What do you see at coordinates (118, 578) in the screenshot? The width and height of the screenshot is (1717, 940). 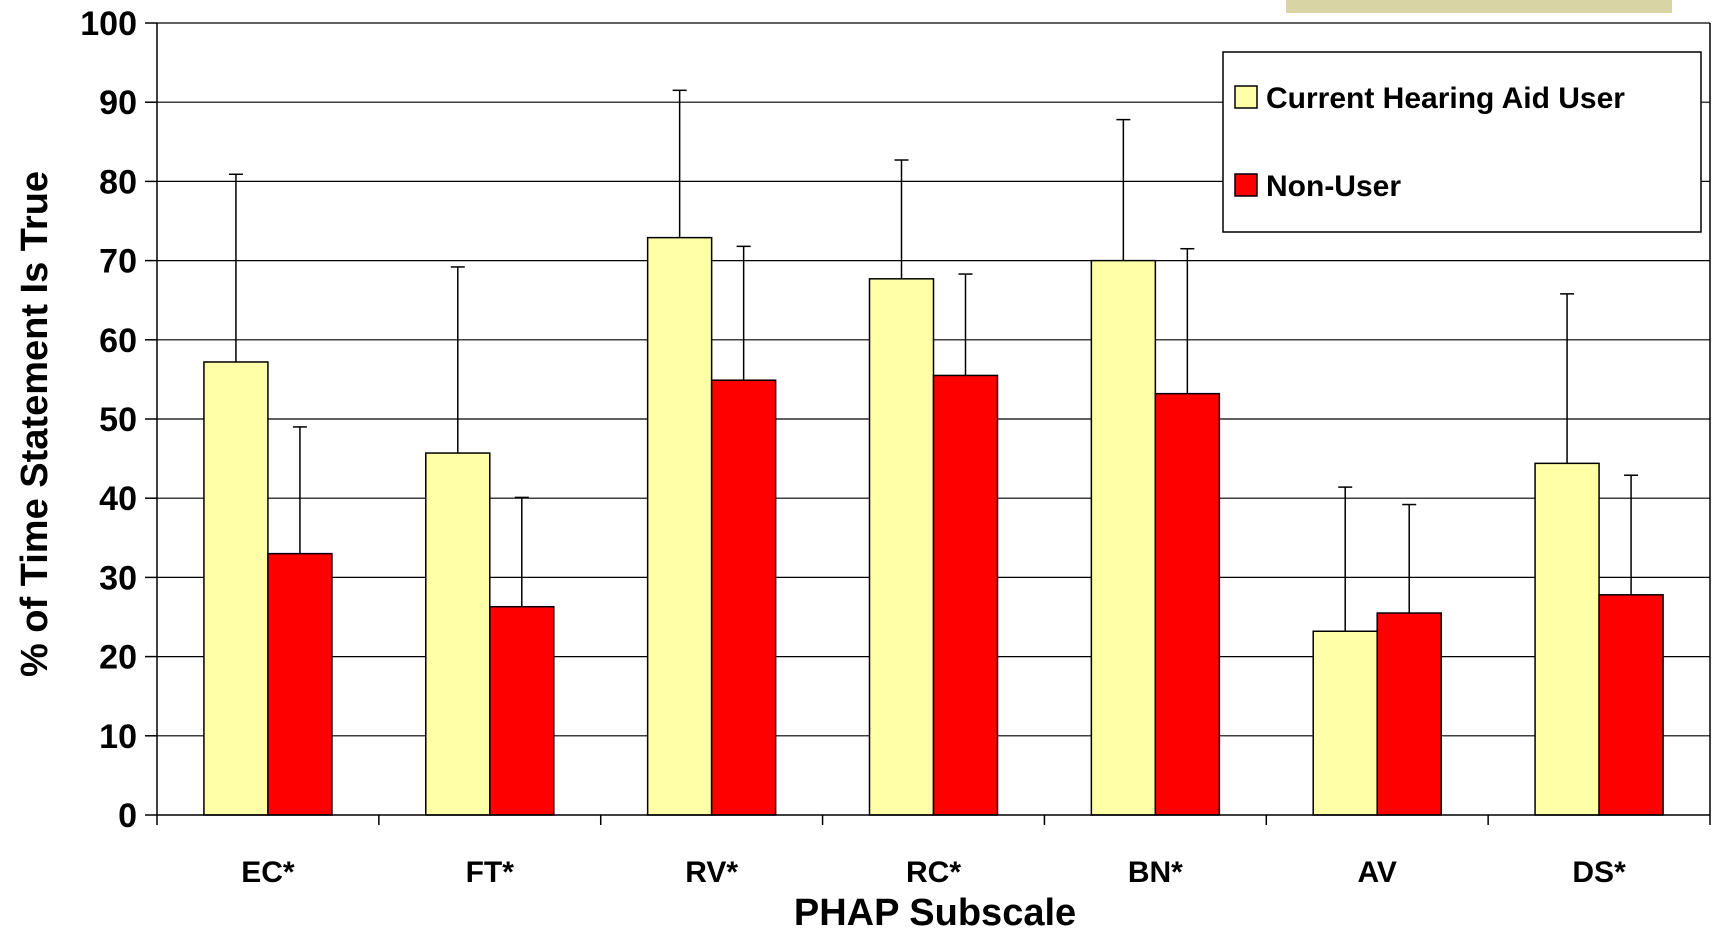 I see `y-tick-label: 30` at bounding box center [118, 578].